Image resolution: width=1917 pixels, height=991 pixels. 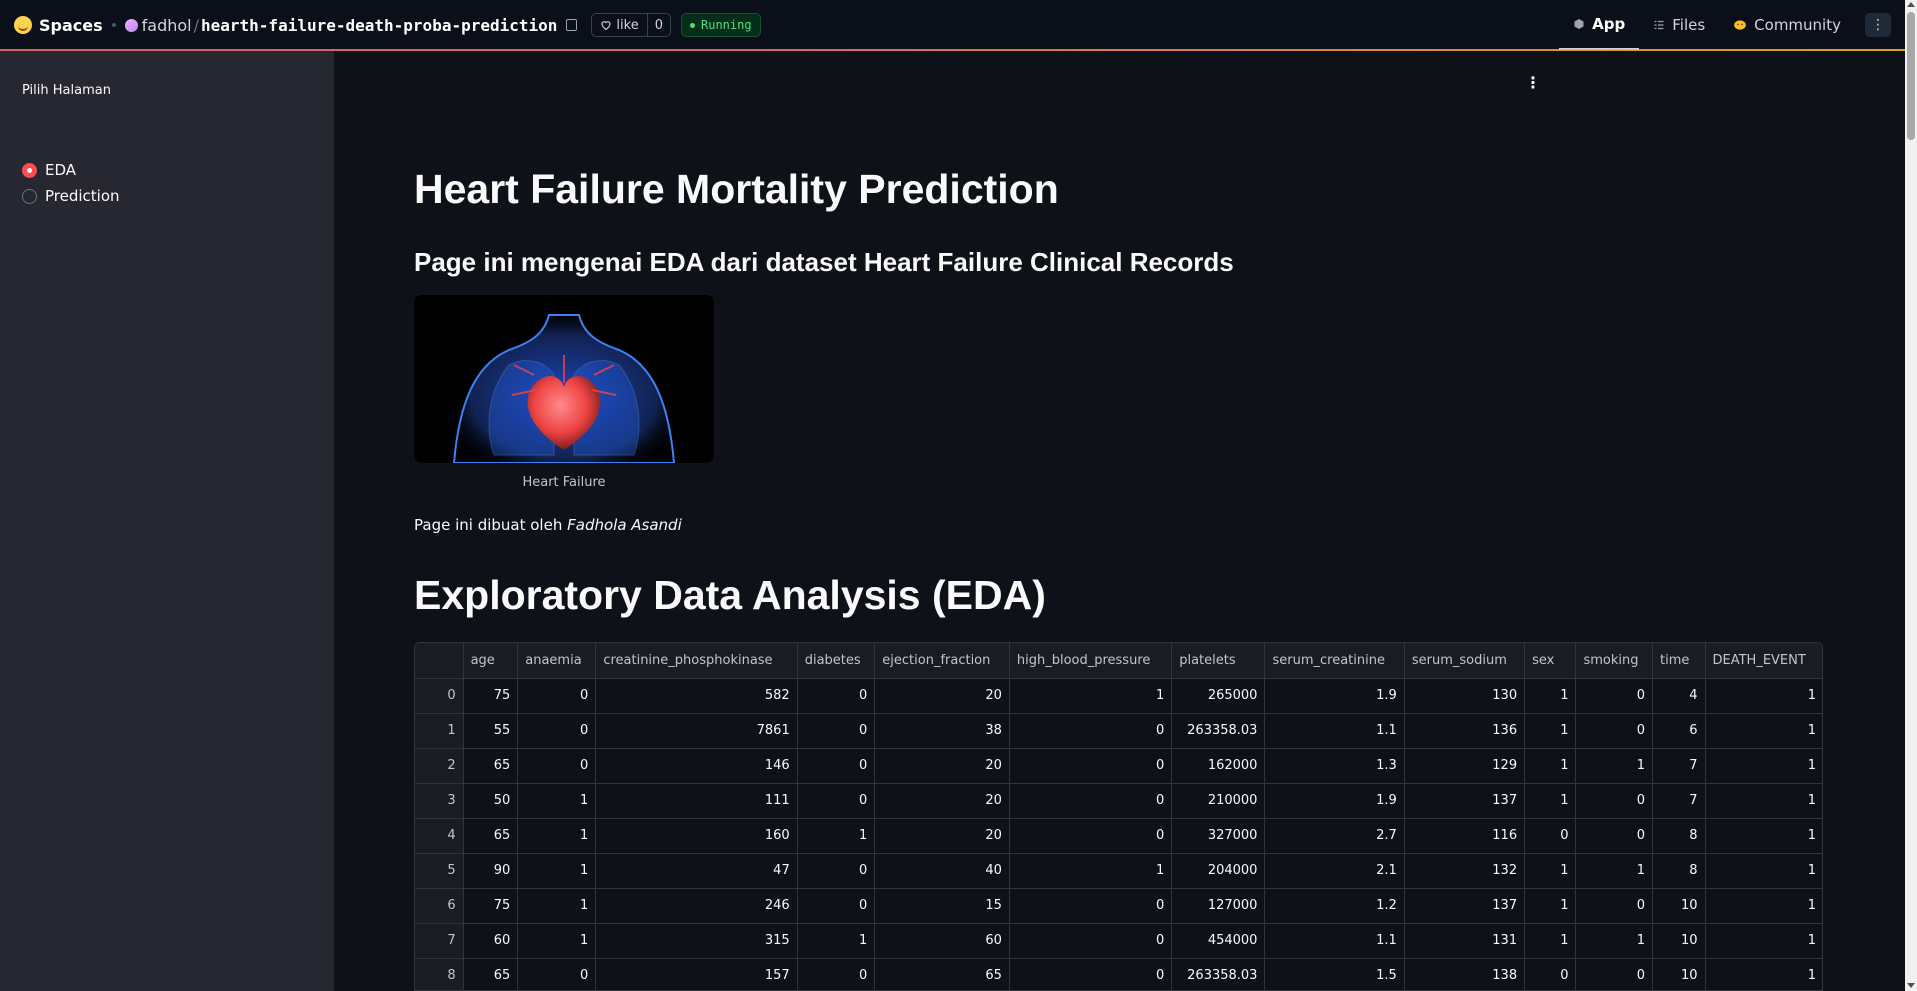 I want to click on table-row: 1 55 0 7861 0 38 0 263358.03 1.1 136 1 0 6 1, so click(x=1118, y=731).